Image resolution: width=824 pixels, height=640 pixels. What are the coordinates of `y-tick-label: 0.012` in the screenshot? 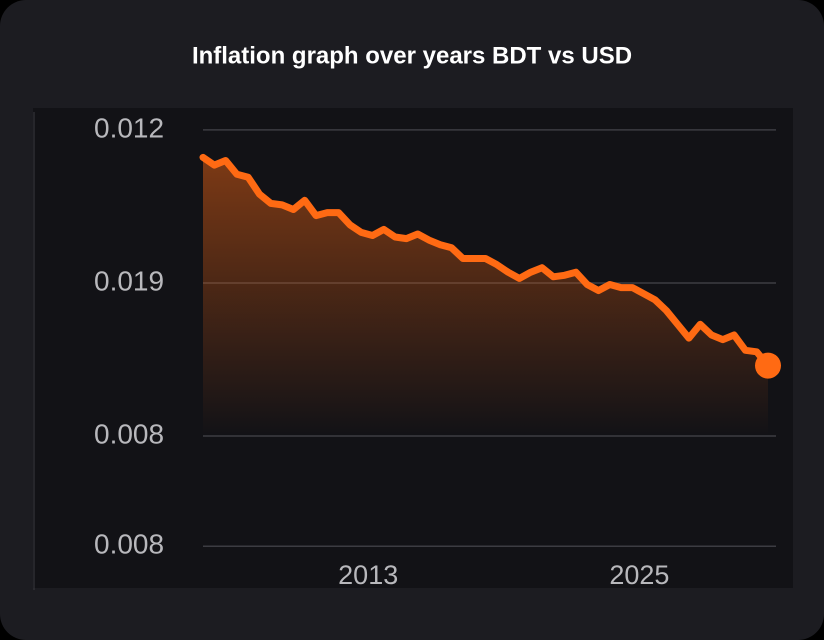 It's located at (129, 127).